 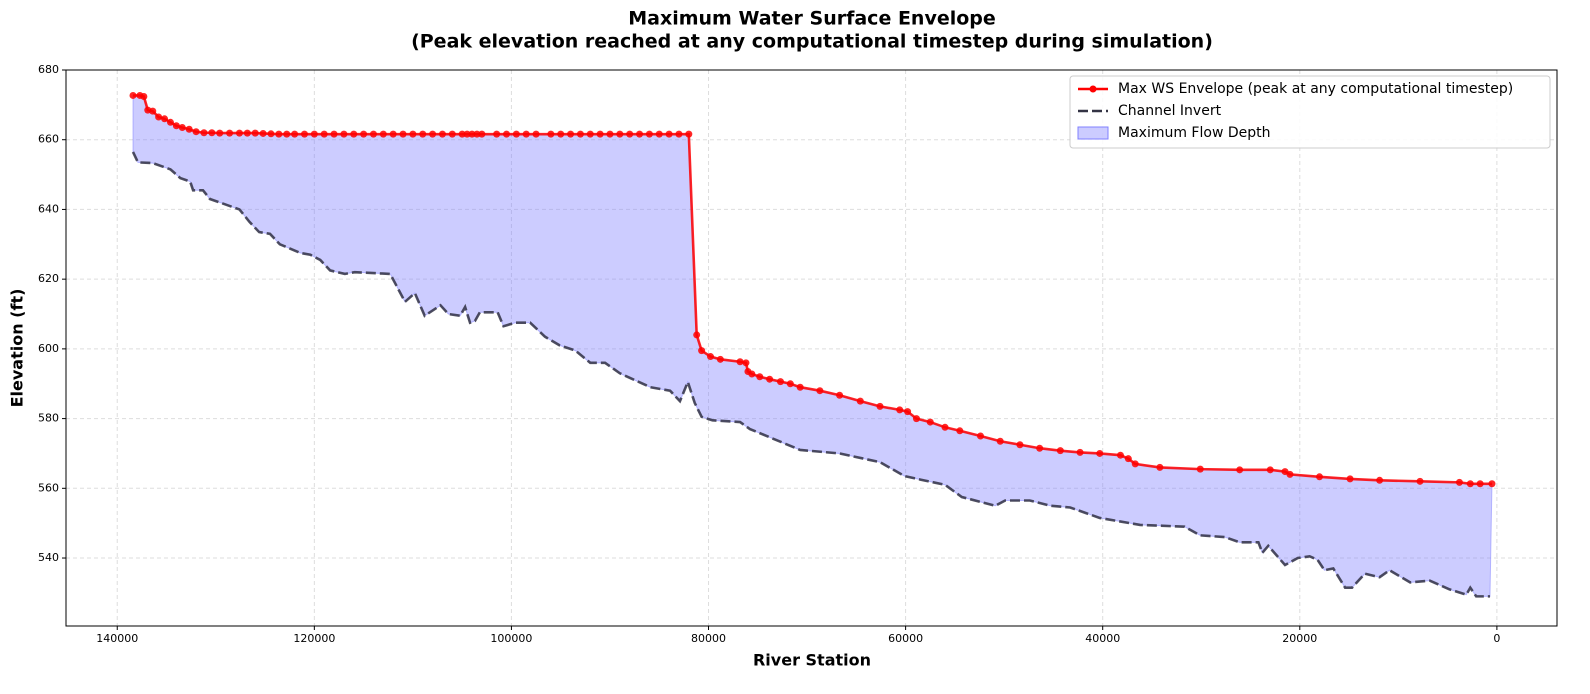 I want to click on y-tick-label: 560, so click(x=48, y=487).